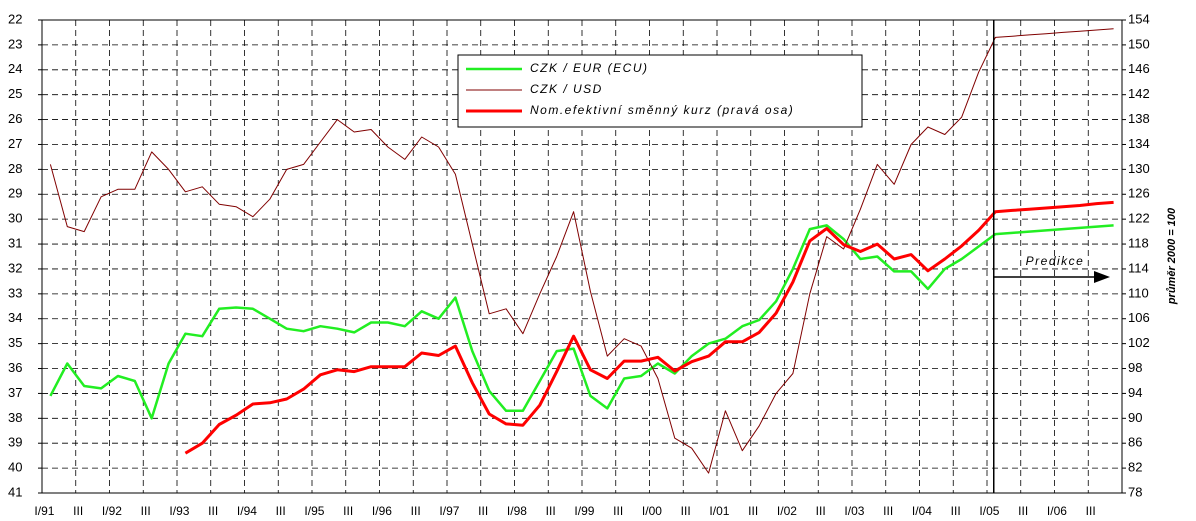  Describe the element at coordinates (1139, 168) in the screenshot. I see `y2-tick-label: 130` at that location.